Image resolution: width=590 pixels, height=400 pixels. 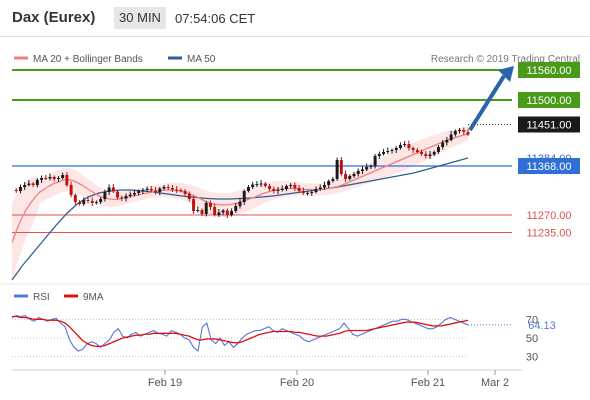 I want to click on rsi-legend-label: RSI, so click(x=41, y=297).